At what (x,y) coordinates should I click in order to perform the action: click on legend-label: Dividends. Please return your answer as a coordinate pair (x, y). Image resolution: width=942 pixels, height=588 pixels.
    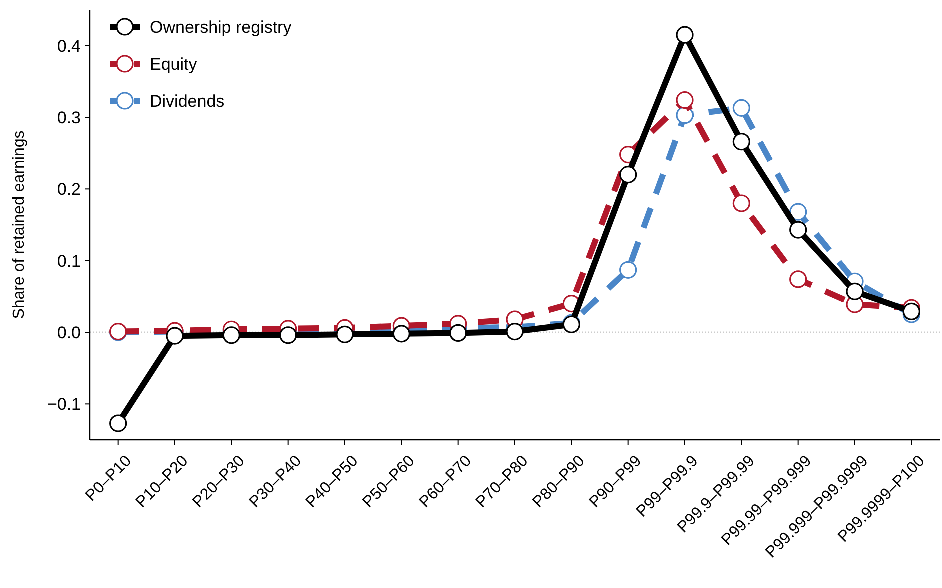
    Looking at the image, I should click on (187, 101).